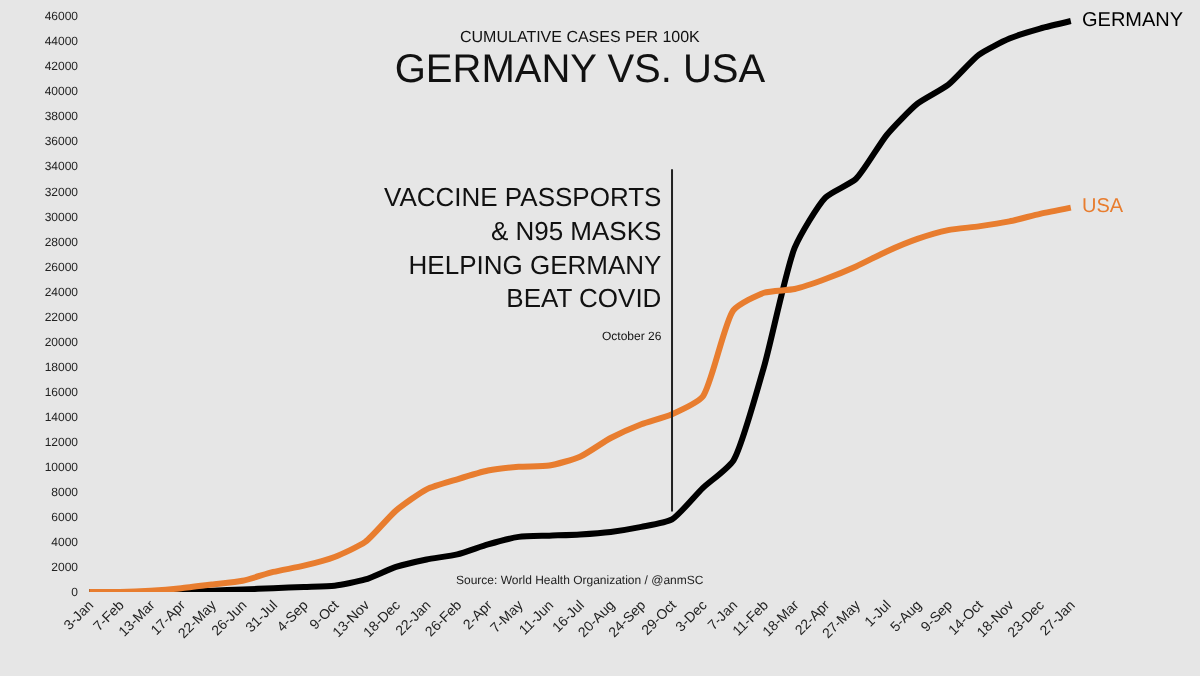  What do you see at coordinates (581, 37) in the screenshot?
I see `text: CUMULATIVE CASES PER 100K` at bounding box center [581, 37].